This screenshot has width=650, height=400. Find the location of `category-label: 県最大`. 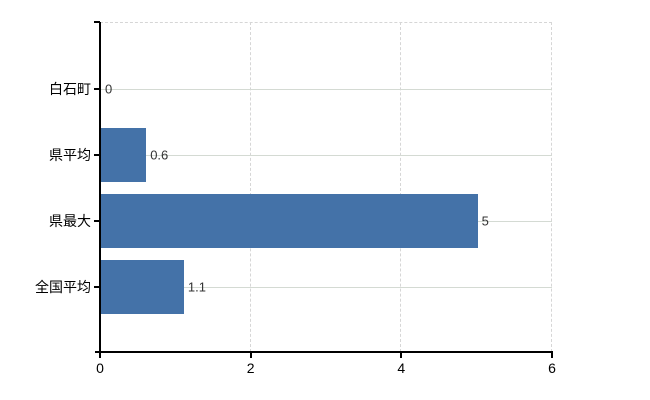

category-label: 県最大 is located at coordinates (70, 221).